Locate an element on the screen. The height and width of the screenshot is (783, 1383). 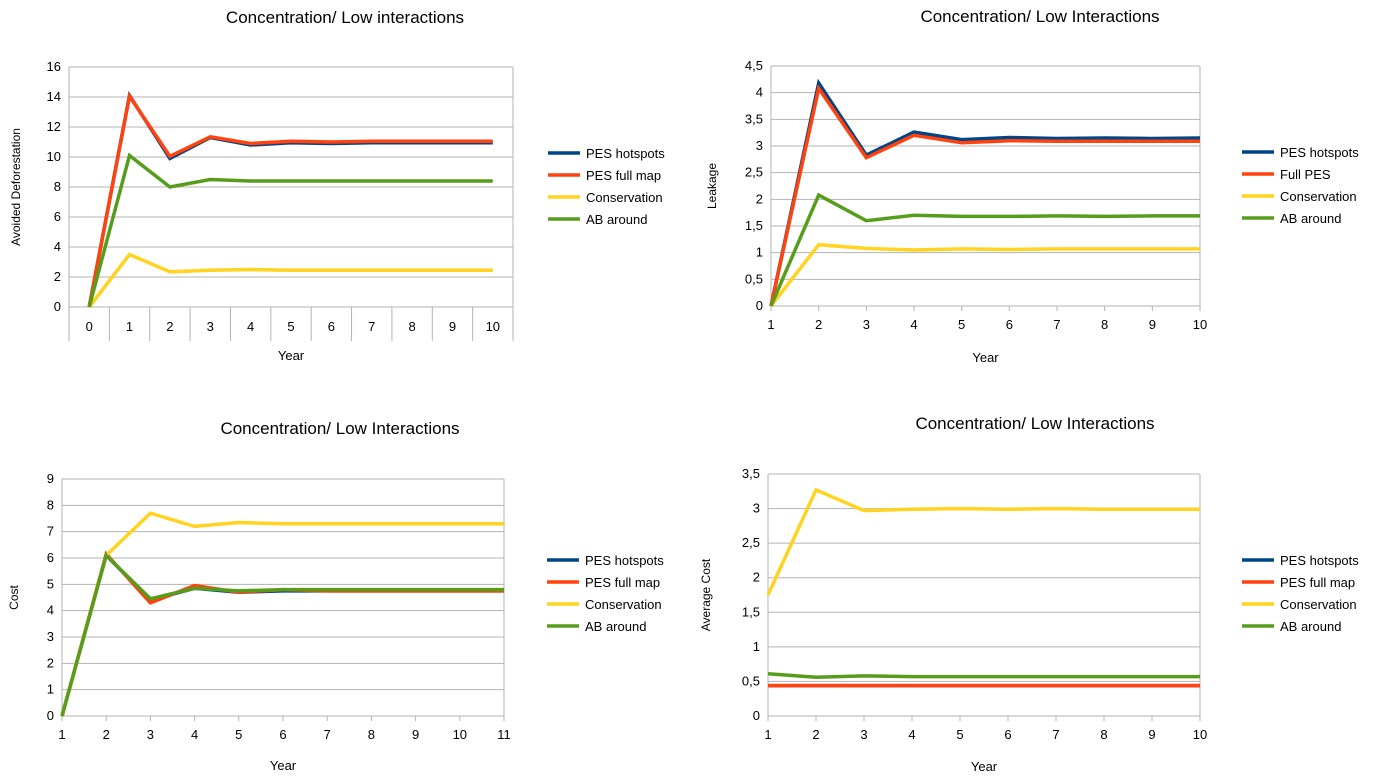
series-line-pes-full-map is located at coordinates (290, 199).